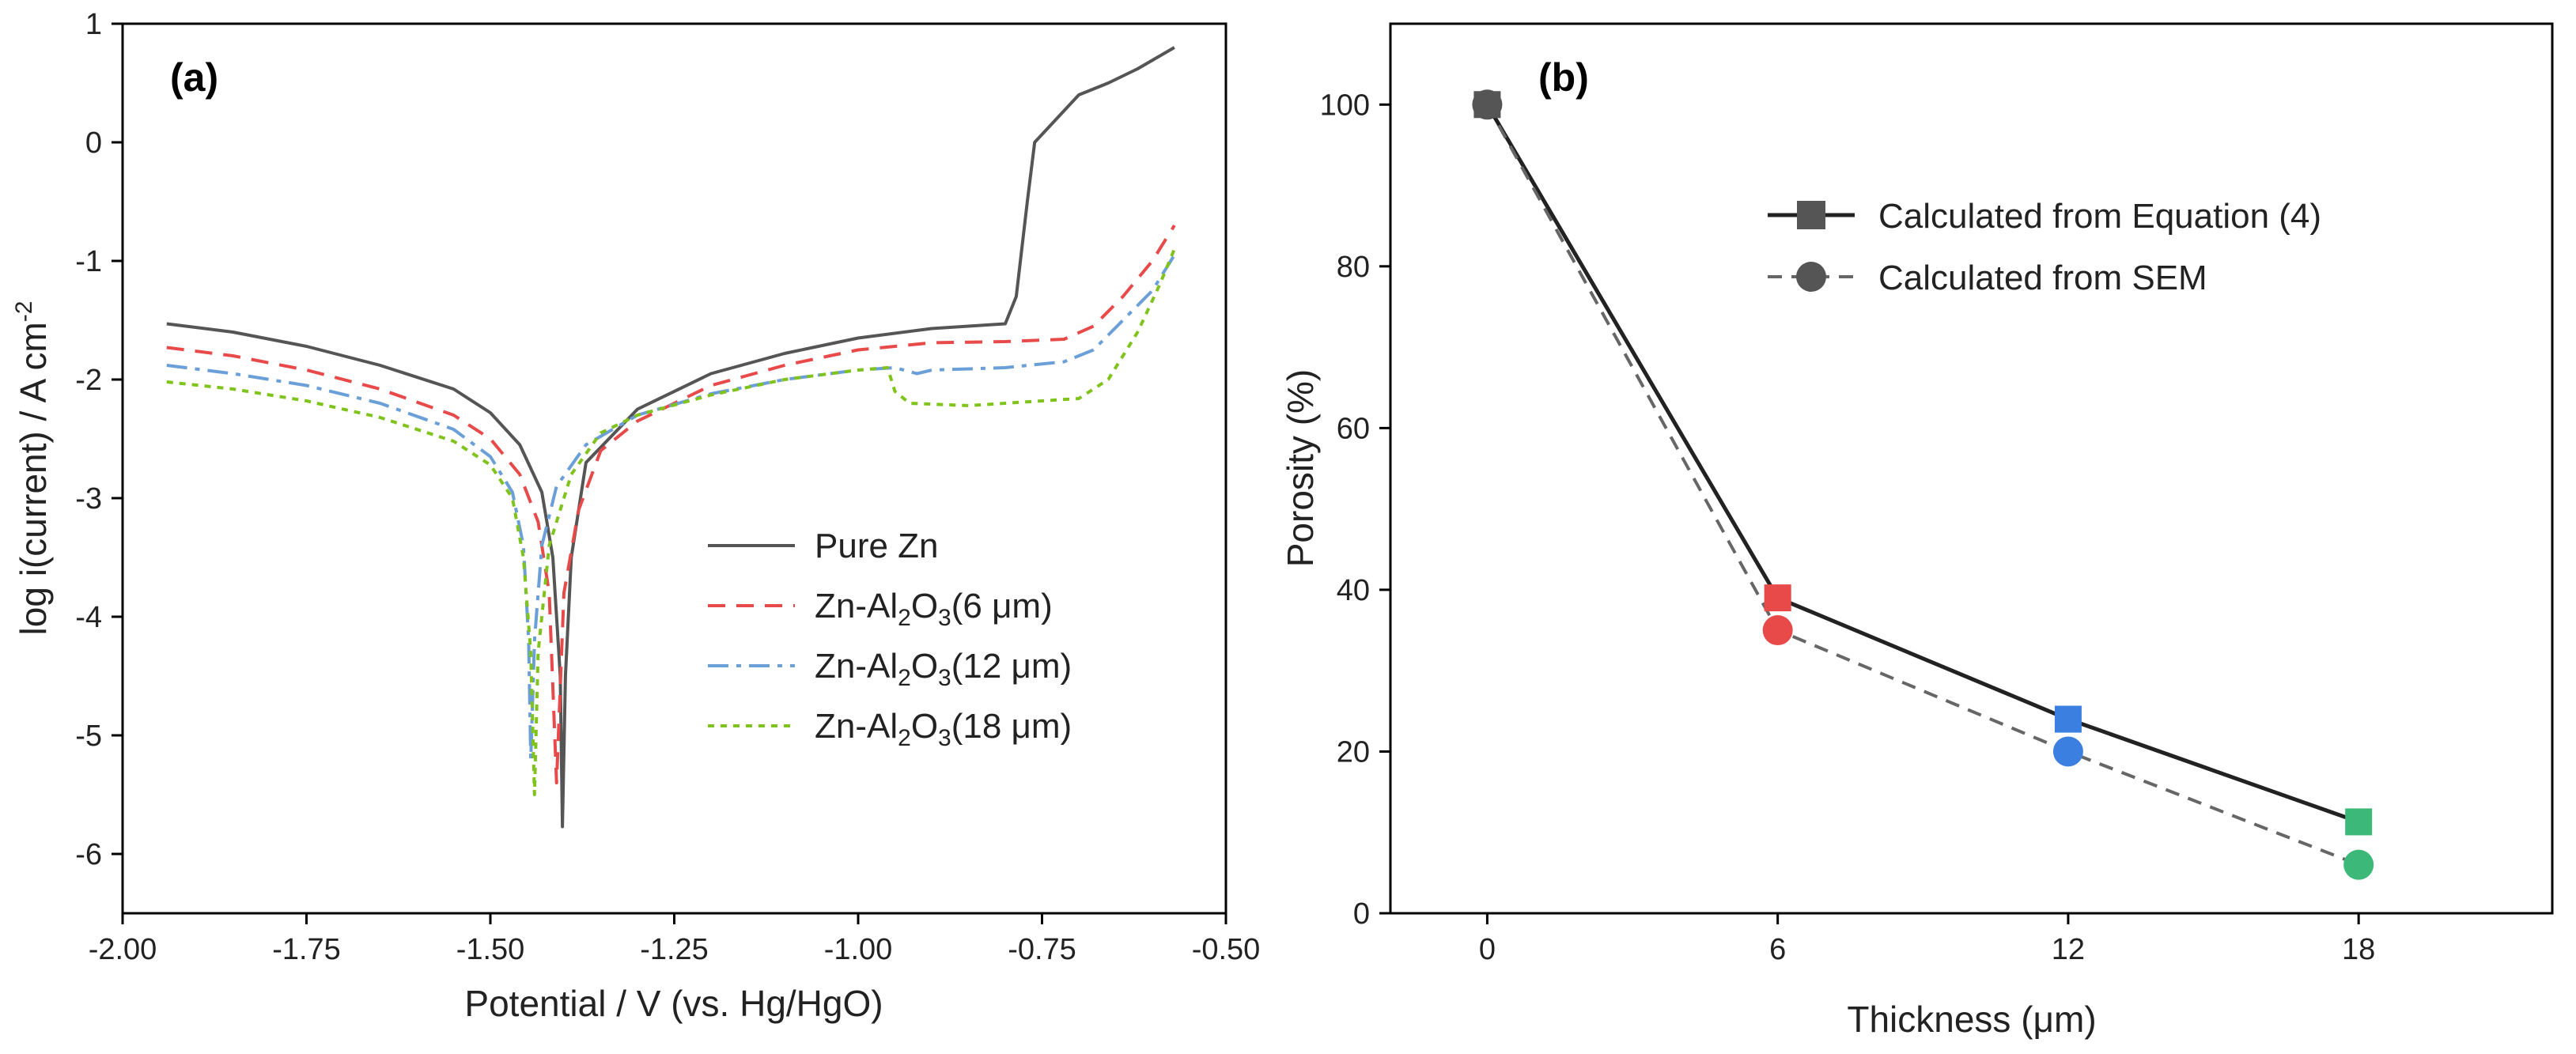 The image size is (2576, 1054). I want to click on x-tick-label-a-5: -0.75, so click(1042, 949).